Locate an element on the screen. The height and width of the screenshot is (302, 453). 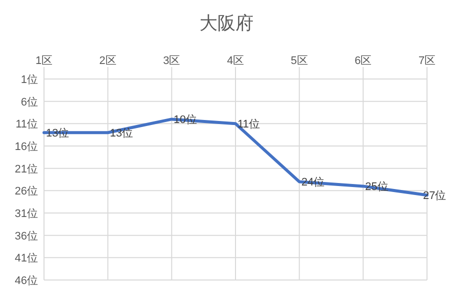
y-tick-label: 41位 is located at coordinates (26, 258).